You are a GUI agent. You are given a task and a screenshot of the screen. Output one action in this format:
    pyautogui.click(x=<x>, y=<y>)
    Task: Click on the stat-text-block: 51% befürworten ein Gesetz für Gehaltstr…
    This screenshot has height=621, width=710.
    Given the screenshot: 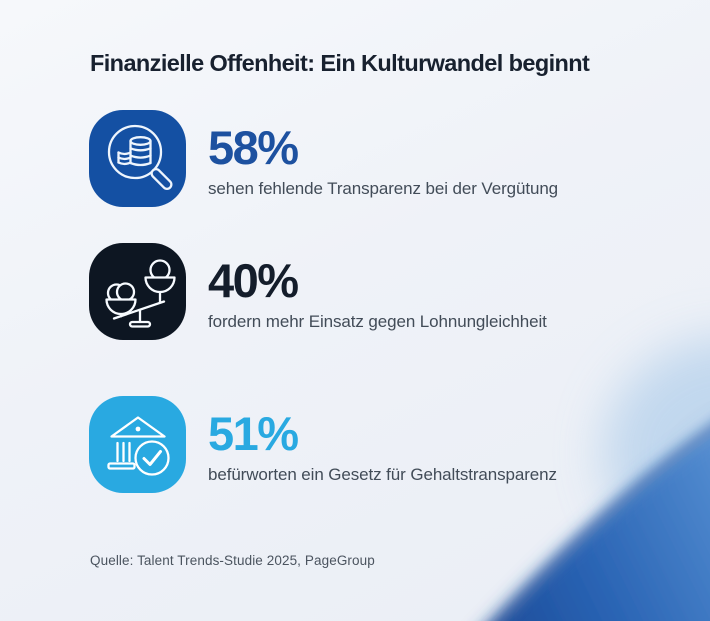 What is the action you would take?
    pyautogui.click(x=382, y=451)
    